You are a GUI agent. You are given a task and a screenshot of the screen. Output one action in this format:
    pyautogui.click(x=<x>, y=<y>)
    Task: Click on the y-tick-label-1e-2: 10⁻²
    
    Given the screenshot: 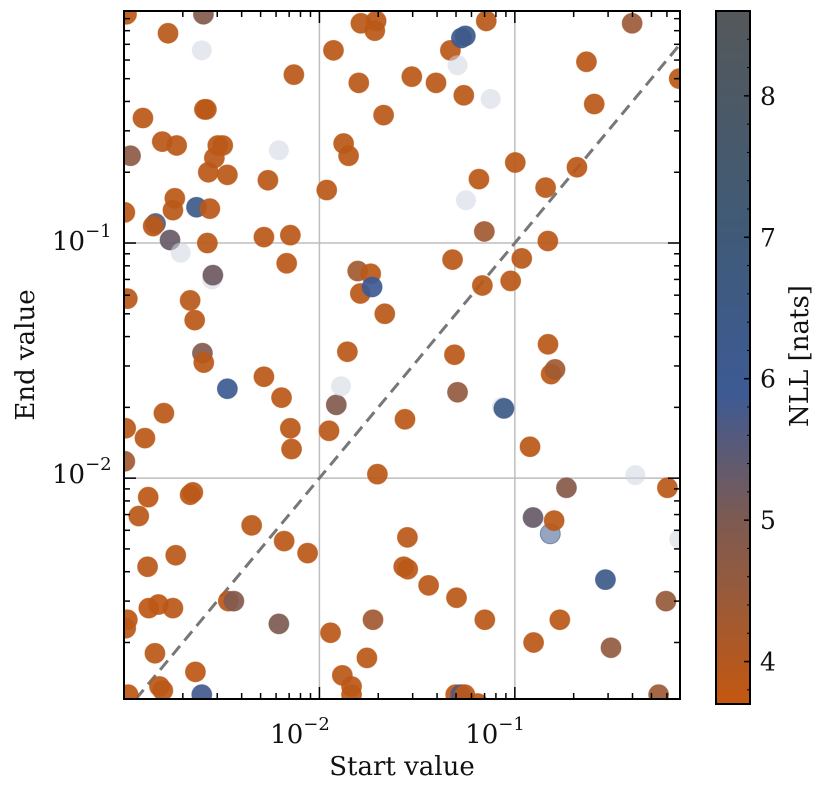 What is the action you would take?
    pyautogui.click(x=82, y=472)
    